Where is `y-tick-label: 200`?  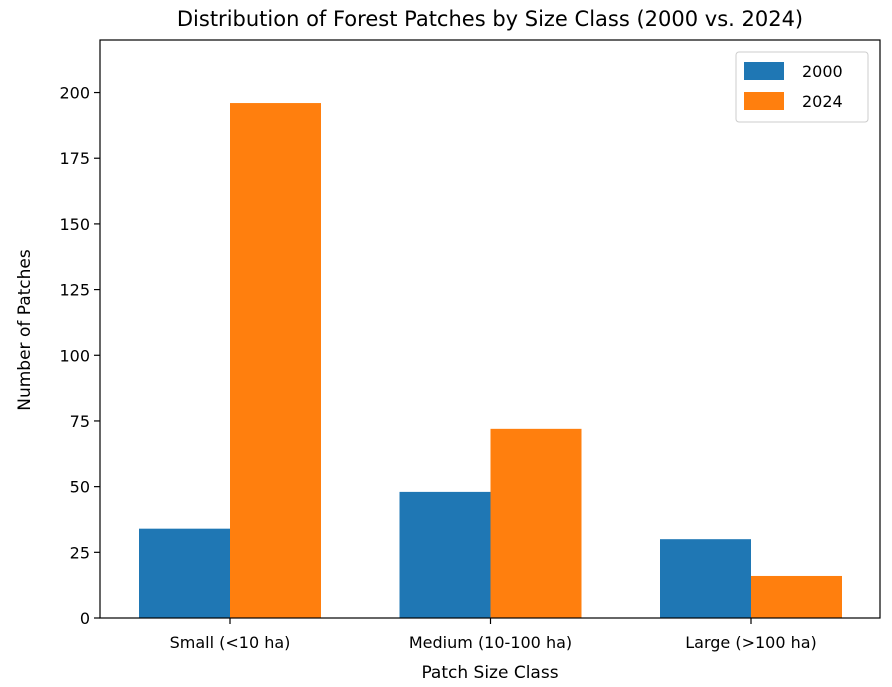 y-tick-label: 200 is located at coordinates (74, 93).